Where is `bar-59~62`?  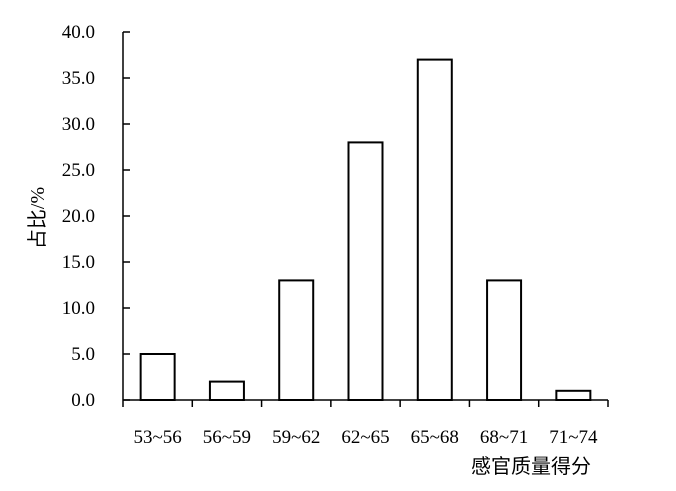 bar-59~62 is located at coordinates (296, 340).